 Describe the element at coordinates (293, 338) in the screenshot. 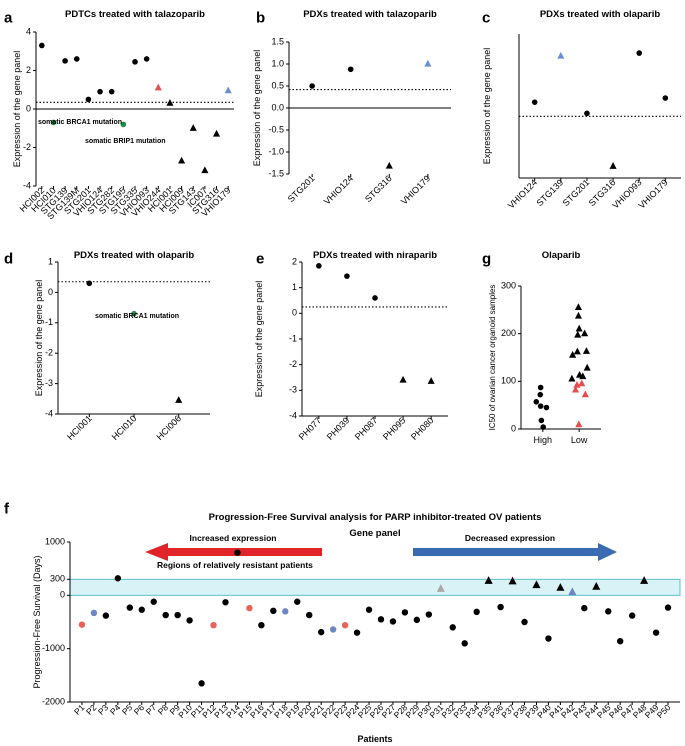

I see `y-tick-label: -1` at that location.